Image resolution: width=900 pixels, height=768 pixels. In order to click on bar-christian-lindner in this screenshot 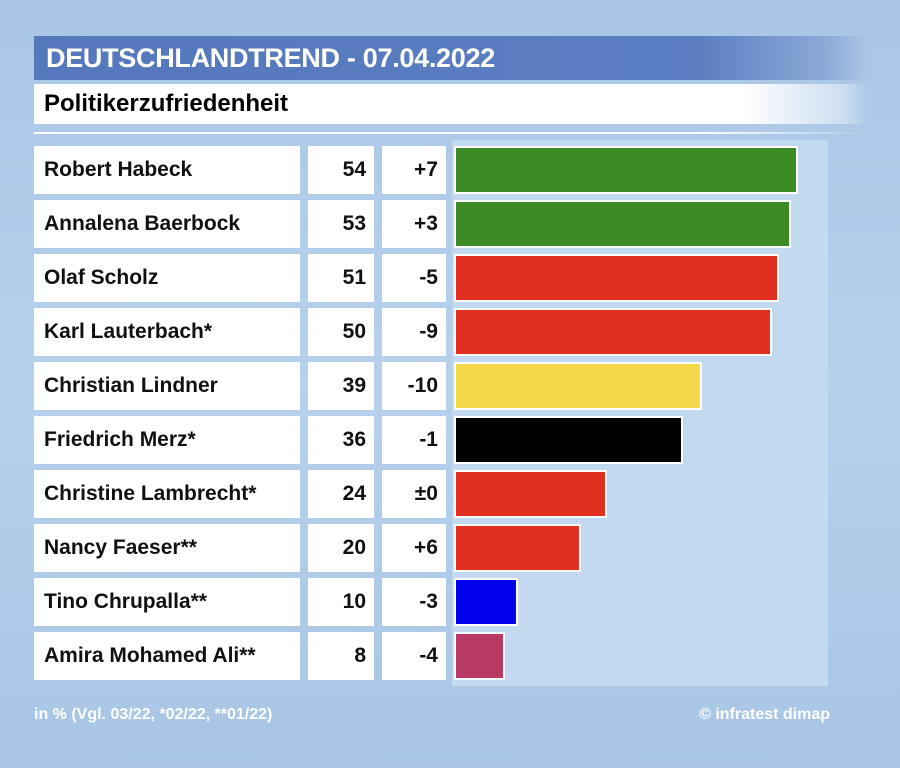, I will do `click(578, 386)`.